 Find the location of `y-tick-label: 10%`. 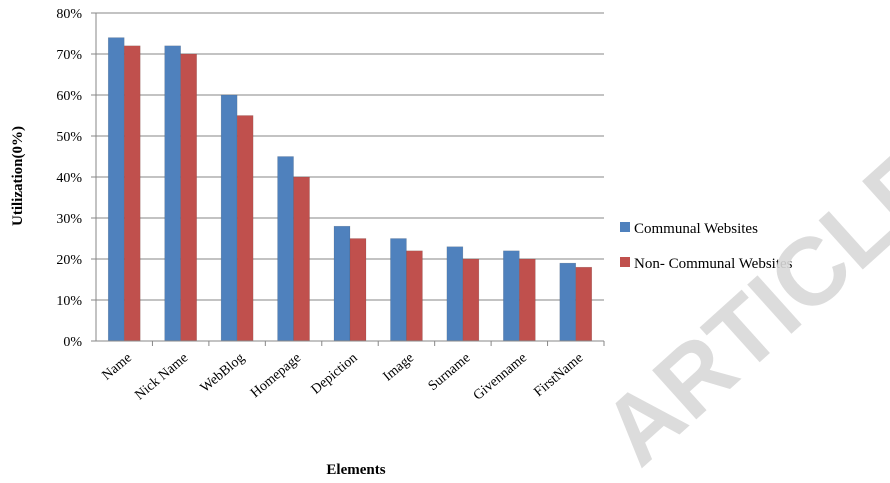

y-tick-label: 10% is located at coordinates (69, 301).